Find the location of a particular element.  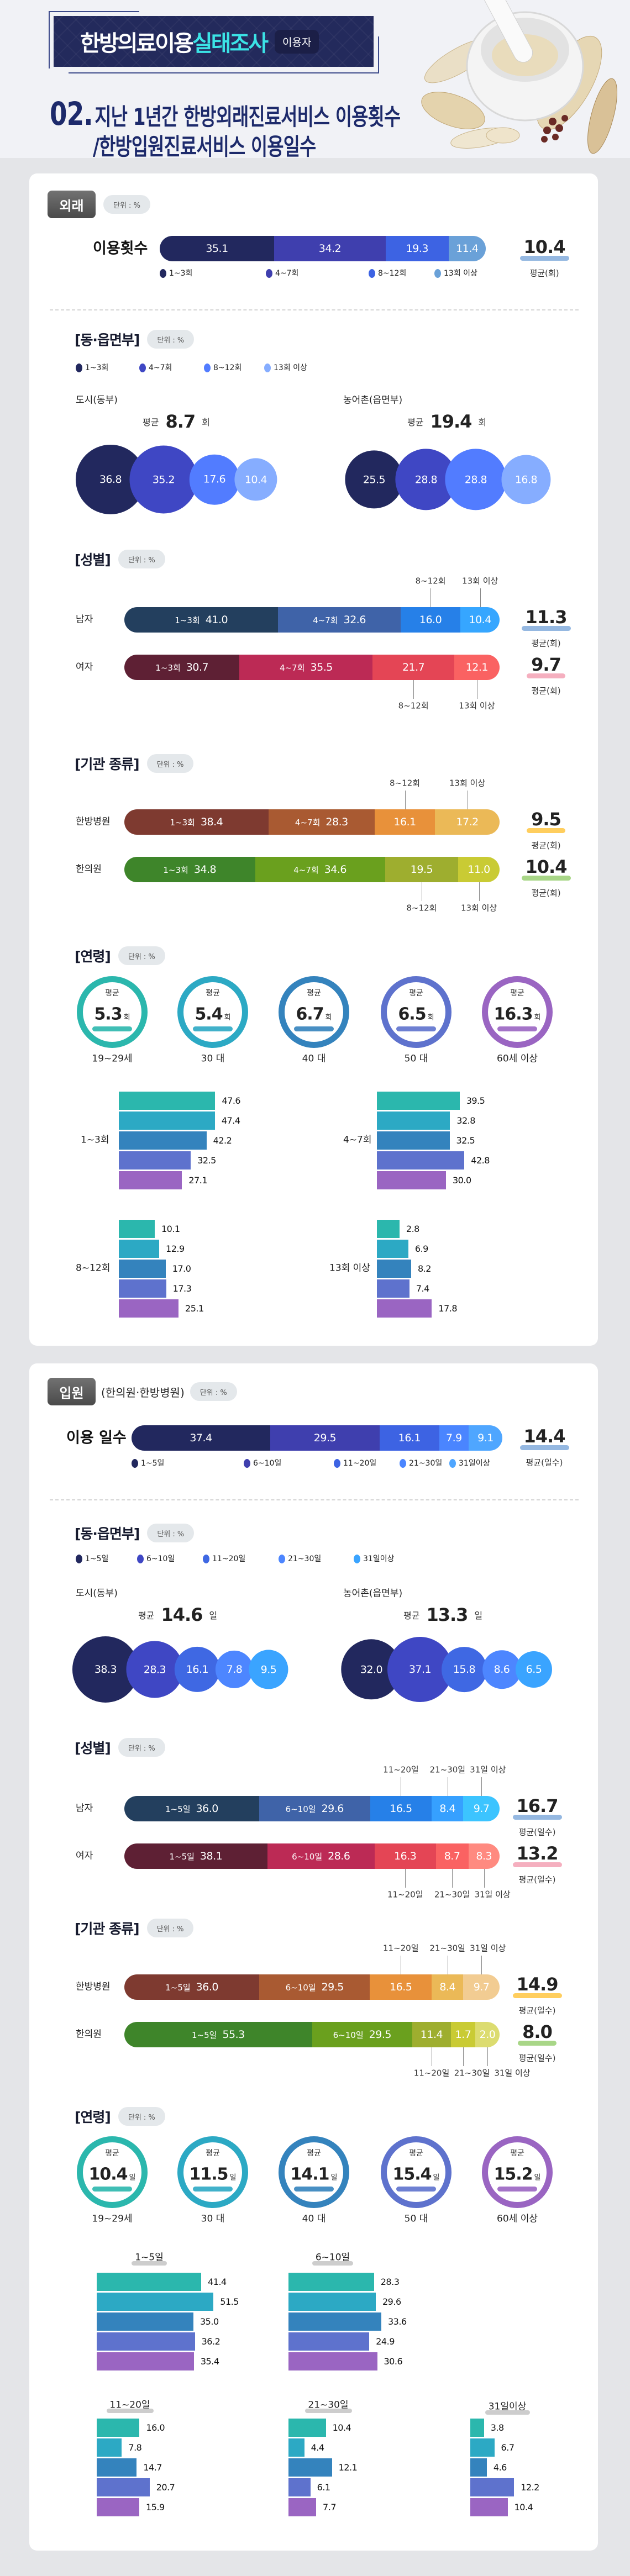

bar-segment: 6~10일 29.5 is located at coordinates (314, 1987).